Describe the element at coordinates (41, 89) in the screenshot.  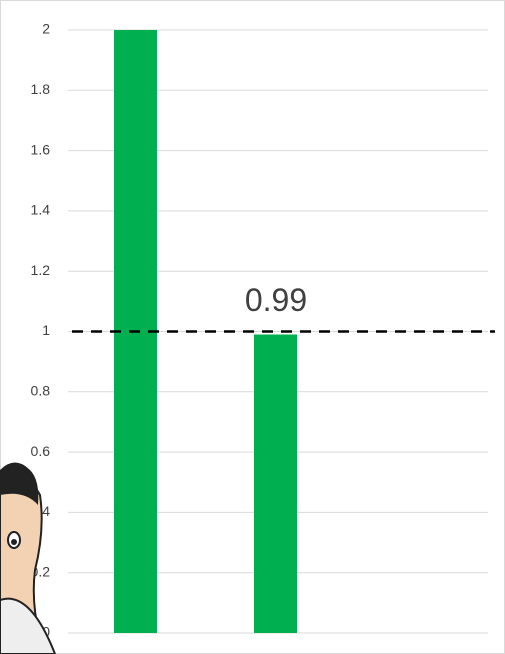
I see `y-tick-label: 1.8` at that location.